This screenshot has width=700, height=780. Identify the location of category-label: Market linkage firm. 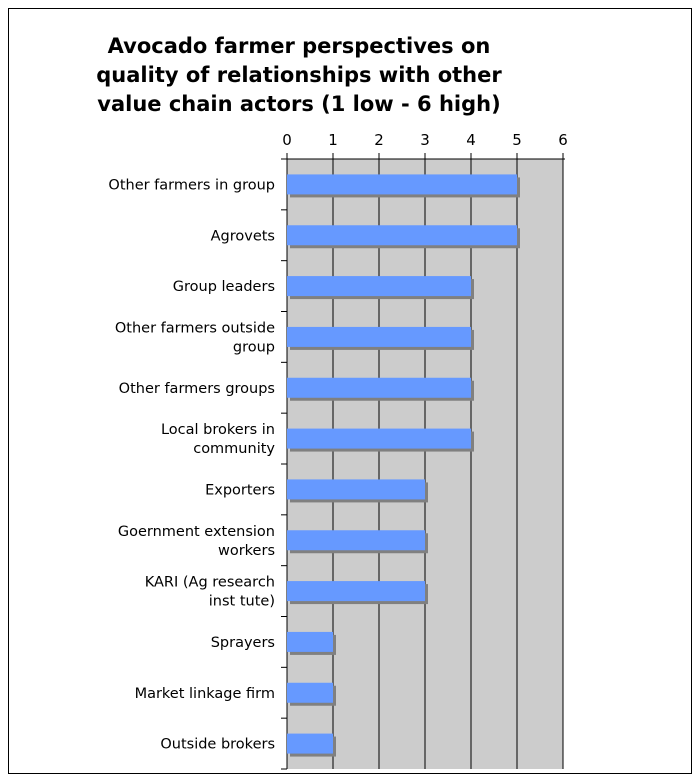
(205, 694).